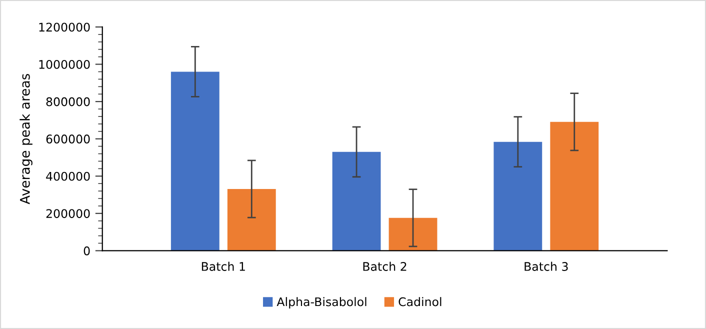 The width and height of the screenshot is (706, 329). I want to click on x-tick-label: Batch 2, so click(384, 266).